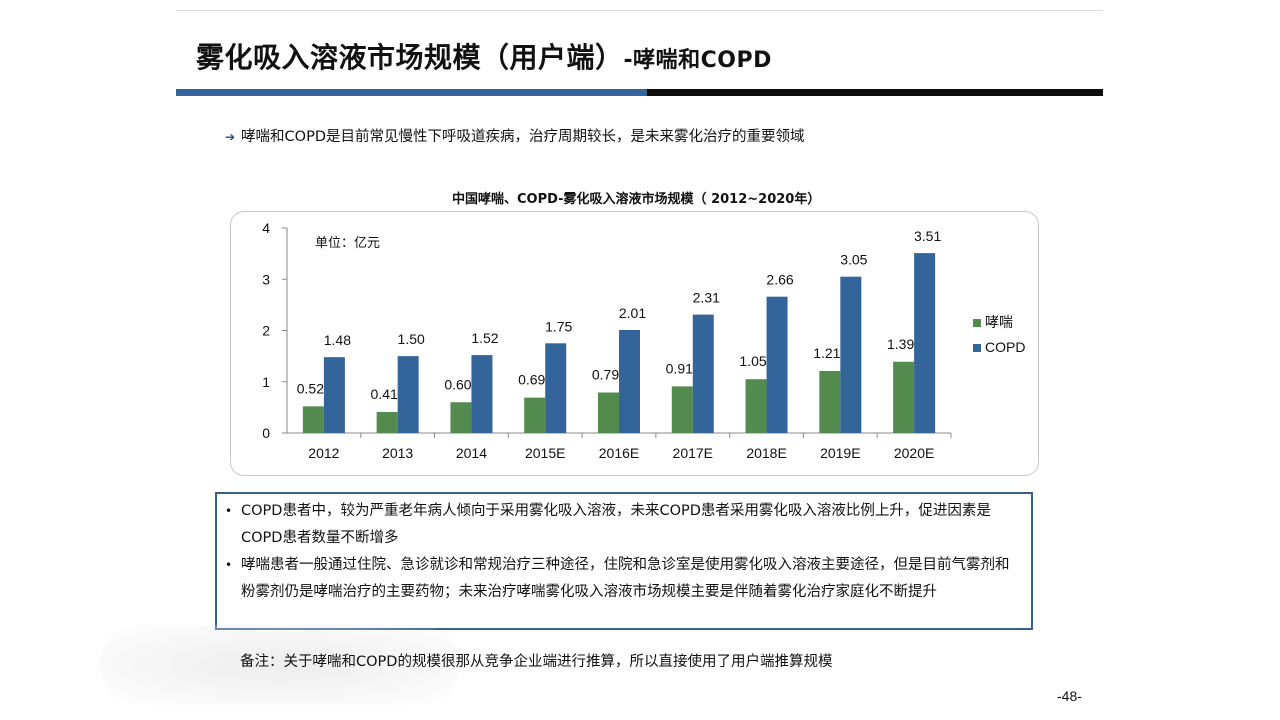 This screenshot has height=720, width=1280. What do you see at coordinates (1069, 696) in the screenshot?
I see `page-number: -48-` at bounding box center [1069, 696].